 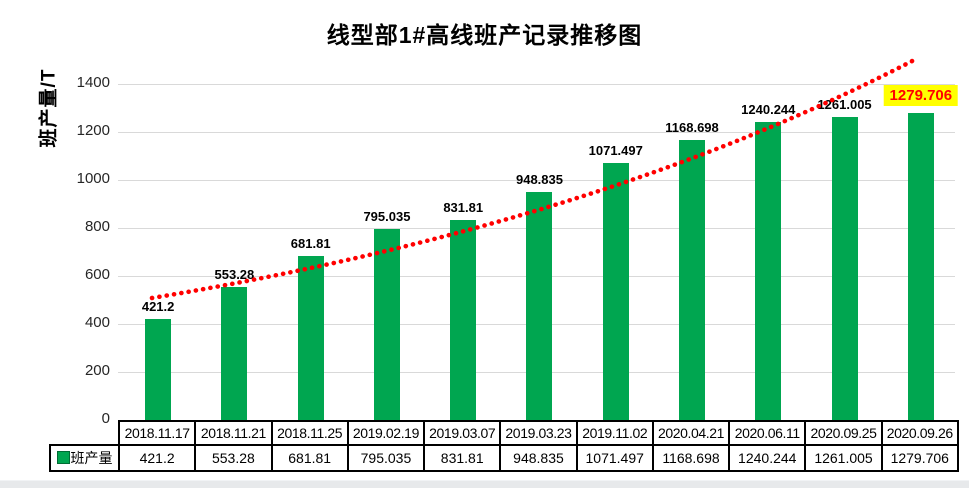 I want to click on table-date-cell: 2018.11.17, so click(x=157, y=433).